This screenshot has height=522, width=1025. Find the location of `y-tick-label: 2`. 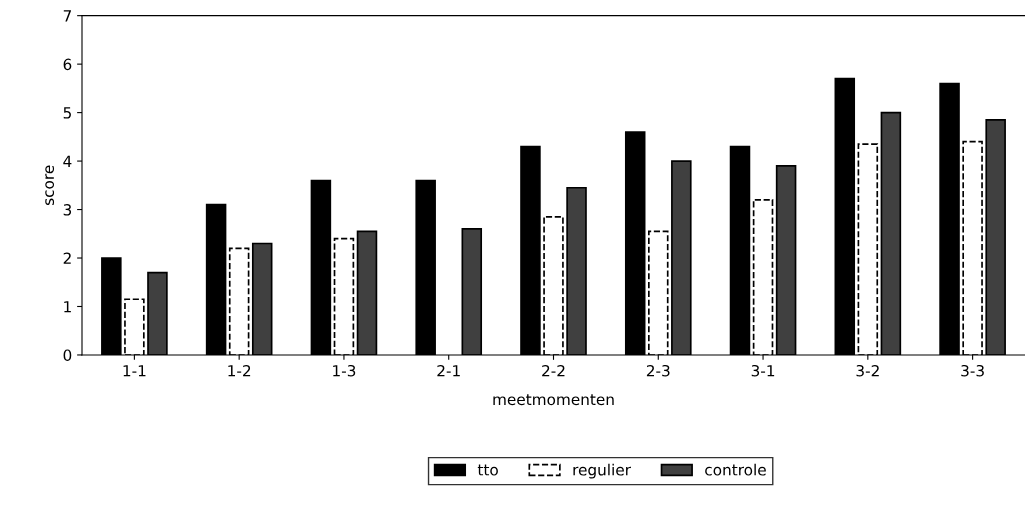

y-tick-label: 2 is located at coordinates (67, 258).